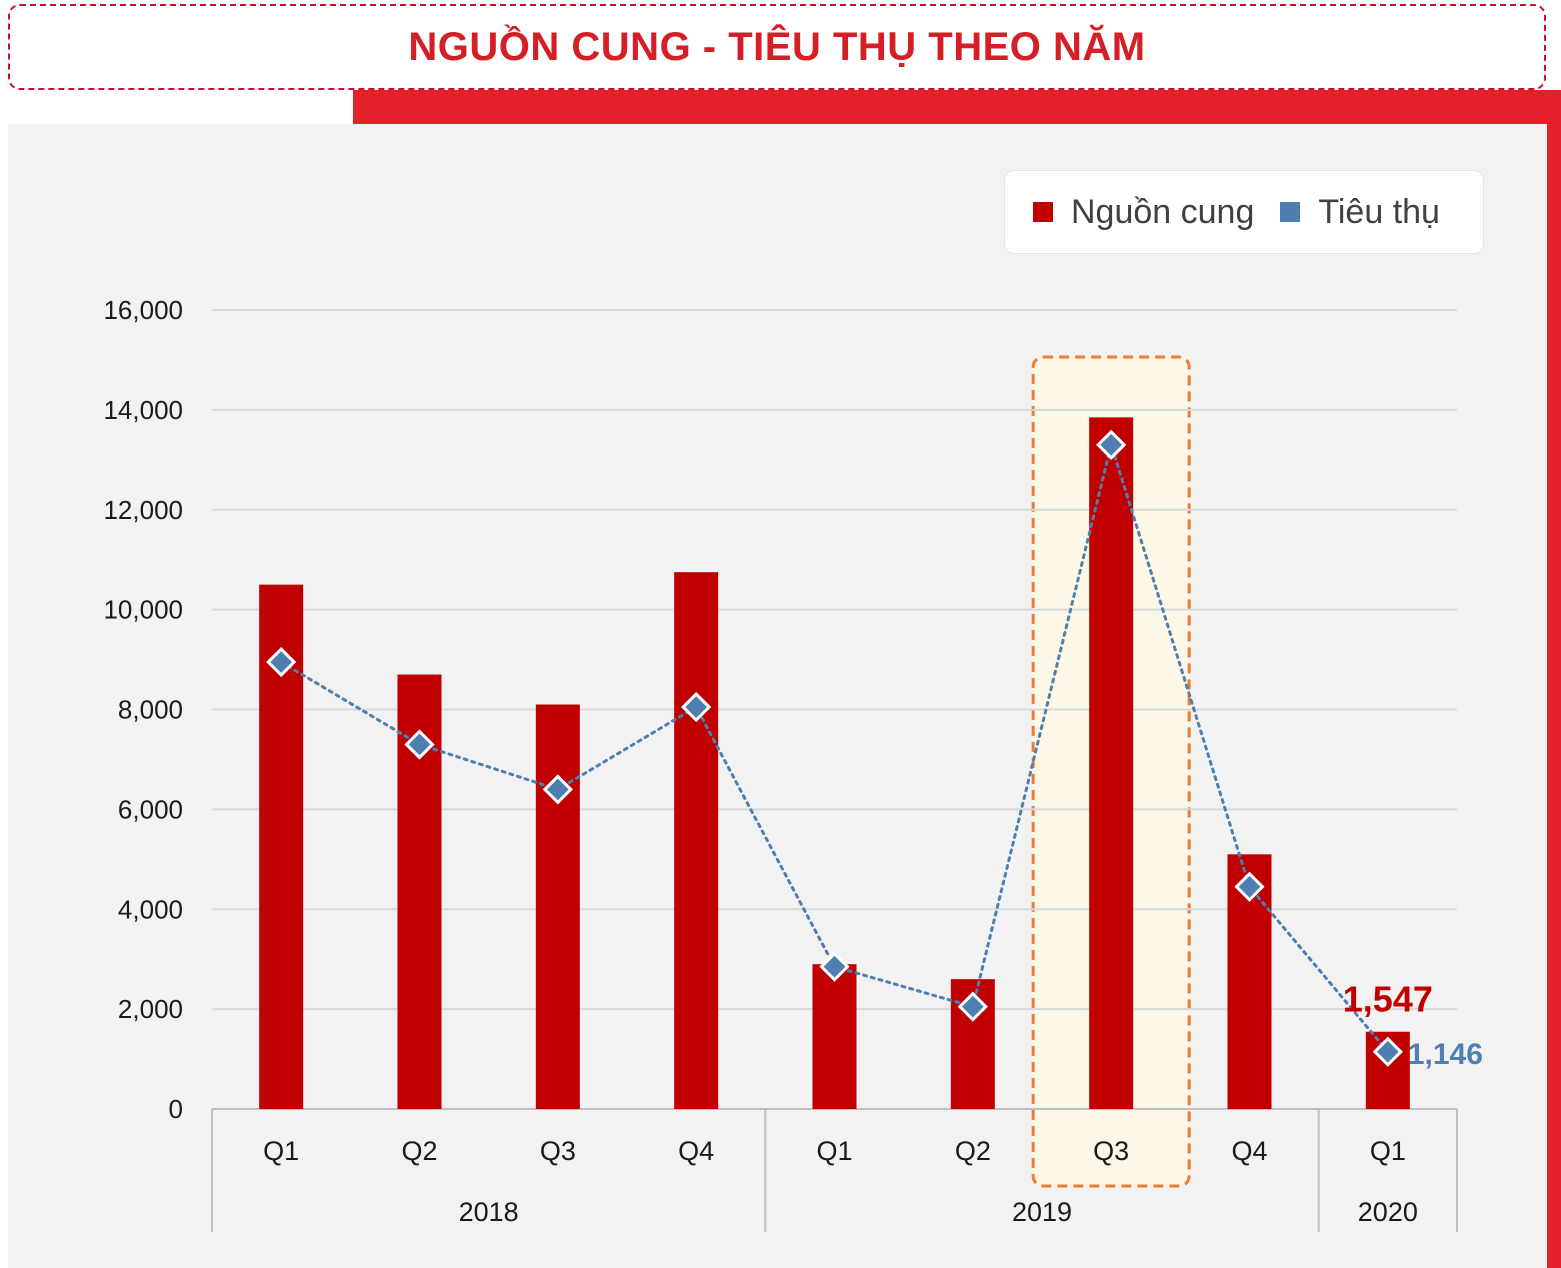 The image size is (1561, 1268). What do you see at coordinates (143, 410) in the screenshot?
I see `y-tick-label: 14,000` at bounding box center [143, 410].